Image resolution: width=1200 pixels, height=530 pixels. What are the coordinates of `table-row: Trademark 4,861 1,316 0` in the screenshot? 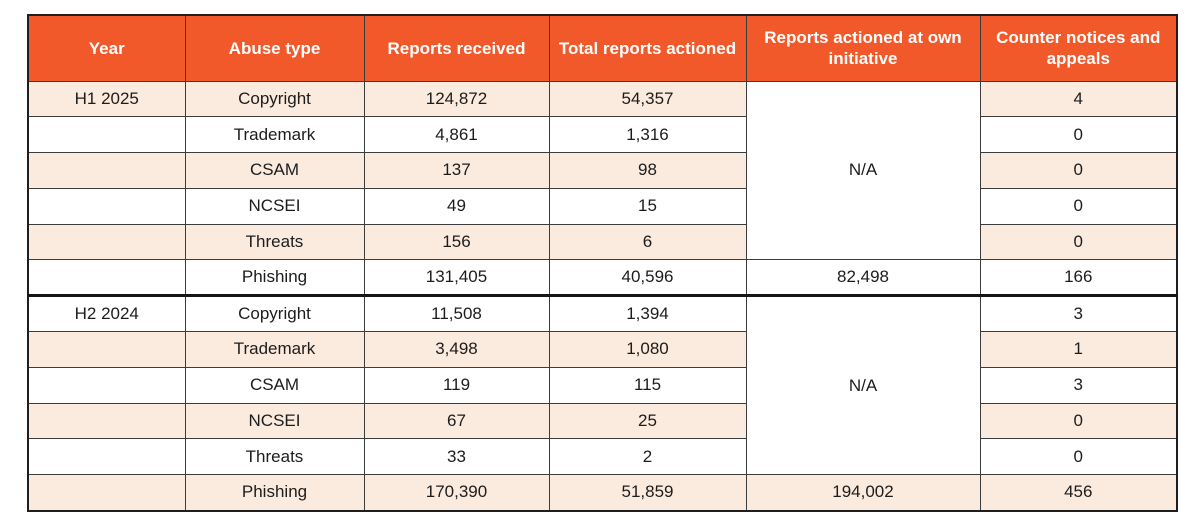 It's located at (602, 135).